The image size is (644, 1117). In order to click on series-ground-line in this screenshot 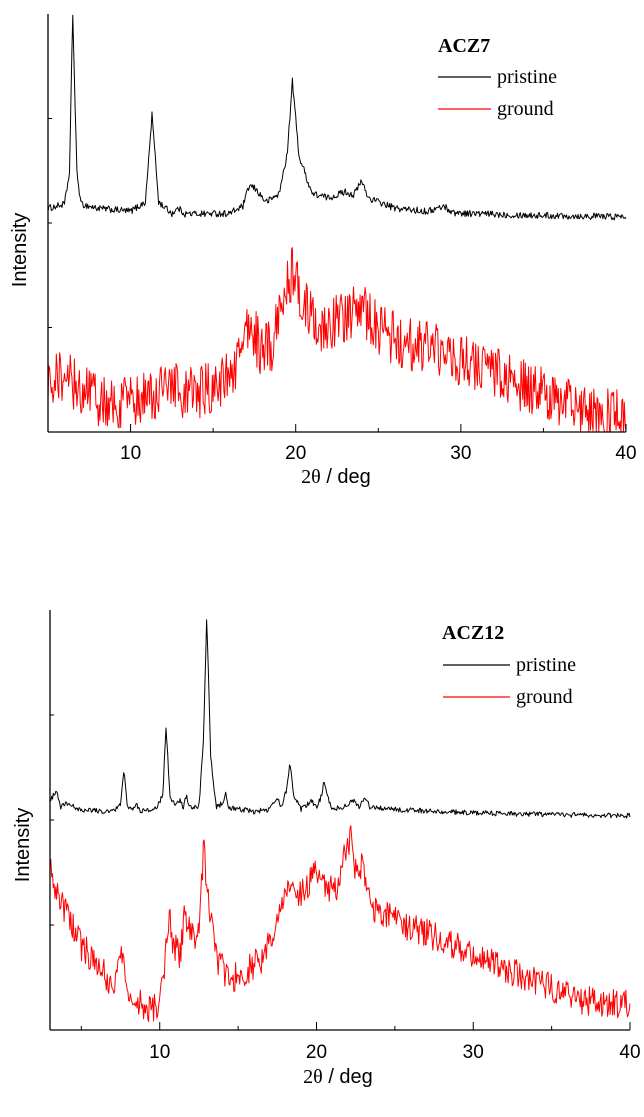, I will do `click(337, 340)`.